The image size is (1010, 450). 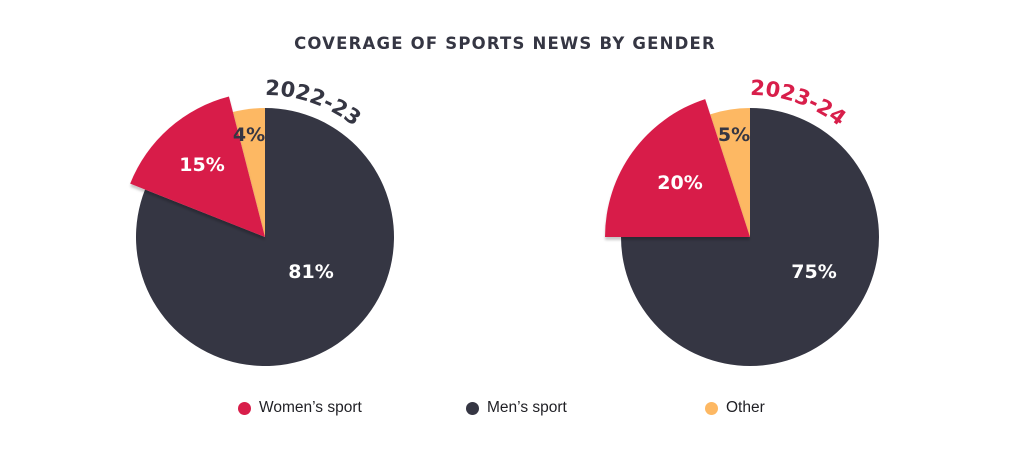 What do you see at coordinates (201, 165) in the screenshot?
I see `women-percent-label: 15%` at bounding box center [201, 165].